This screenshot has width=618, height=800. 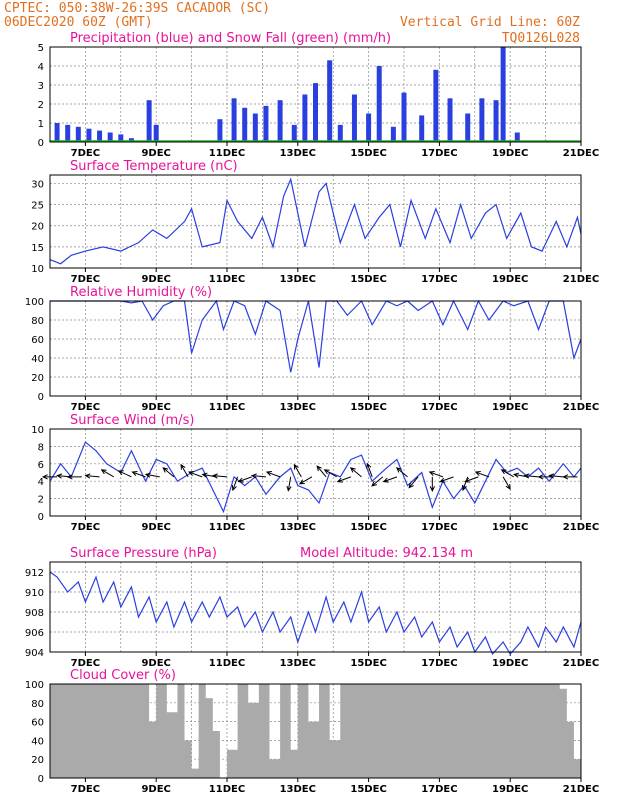 What do you see at coordinates (315, 94) in the screenshot?
I see `precip-frame` at bounding box center [315, 94].